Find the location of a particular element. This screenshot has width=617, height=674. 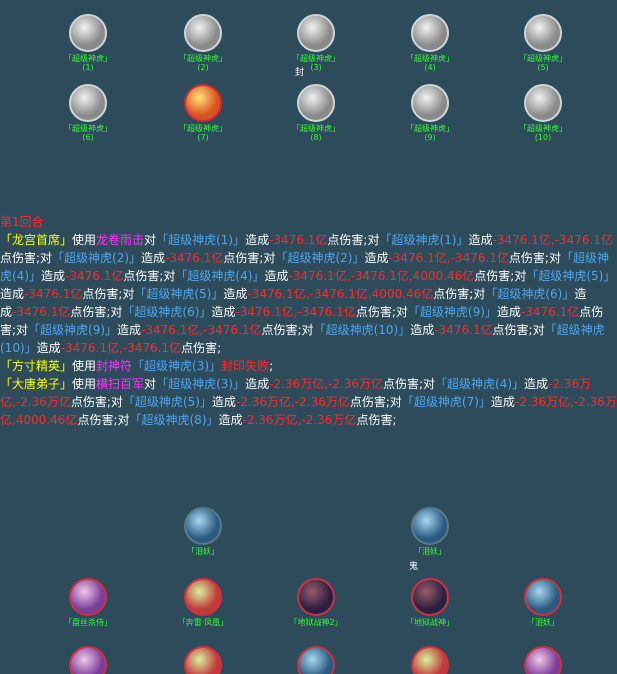

enemy-label: 「超级神虎」 (3) is located at coordinates (316, 63).